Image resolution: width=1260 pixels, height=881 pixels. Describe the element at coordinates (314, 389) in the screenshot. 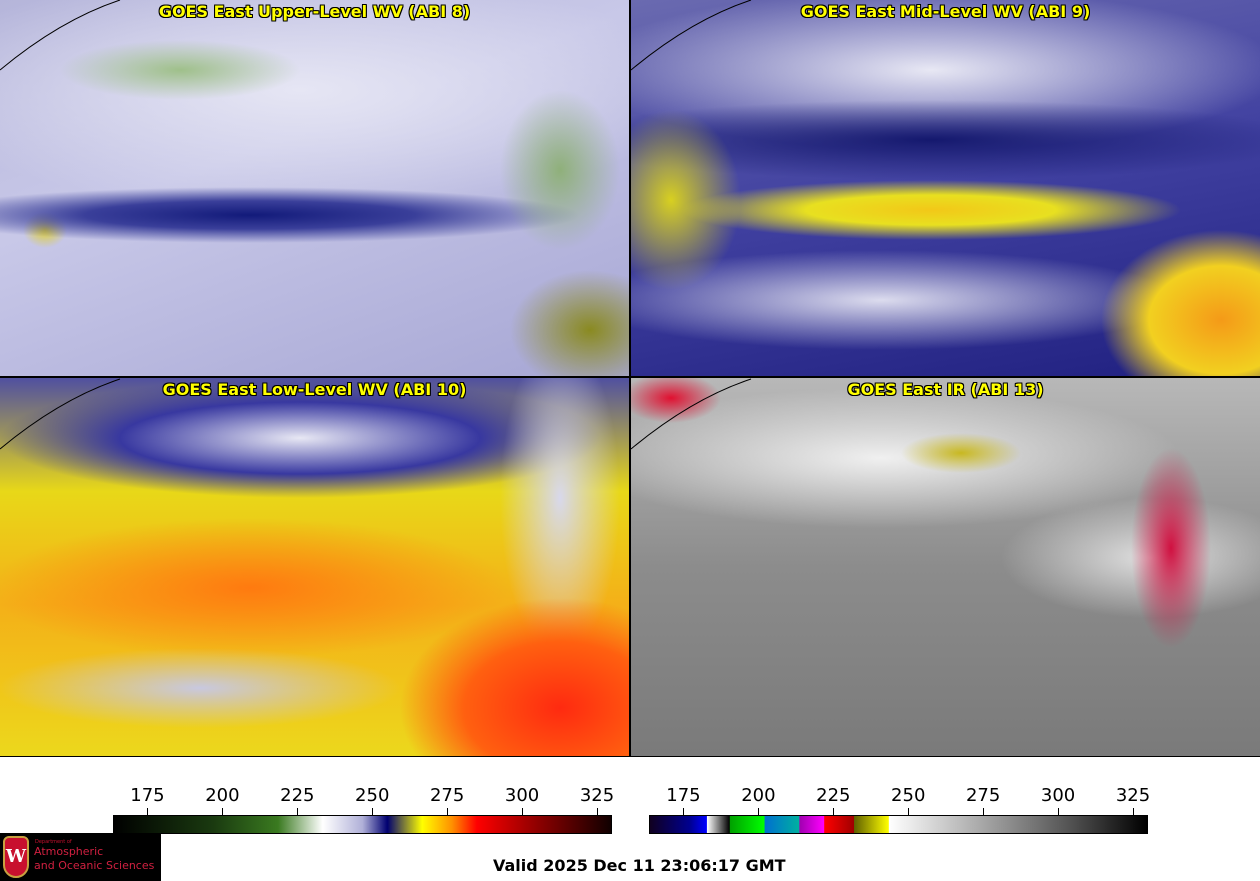

I see `panel-title: GOES East Low-Level WV (ABI 10)` at that location.